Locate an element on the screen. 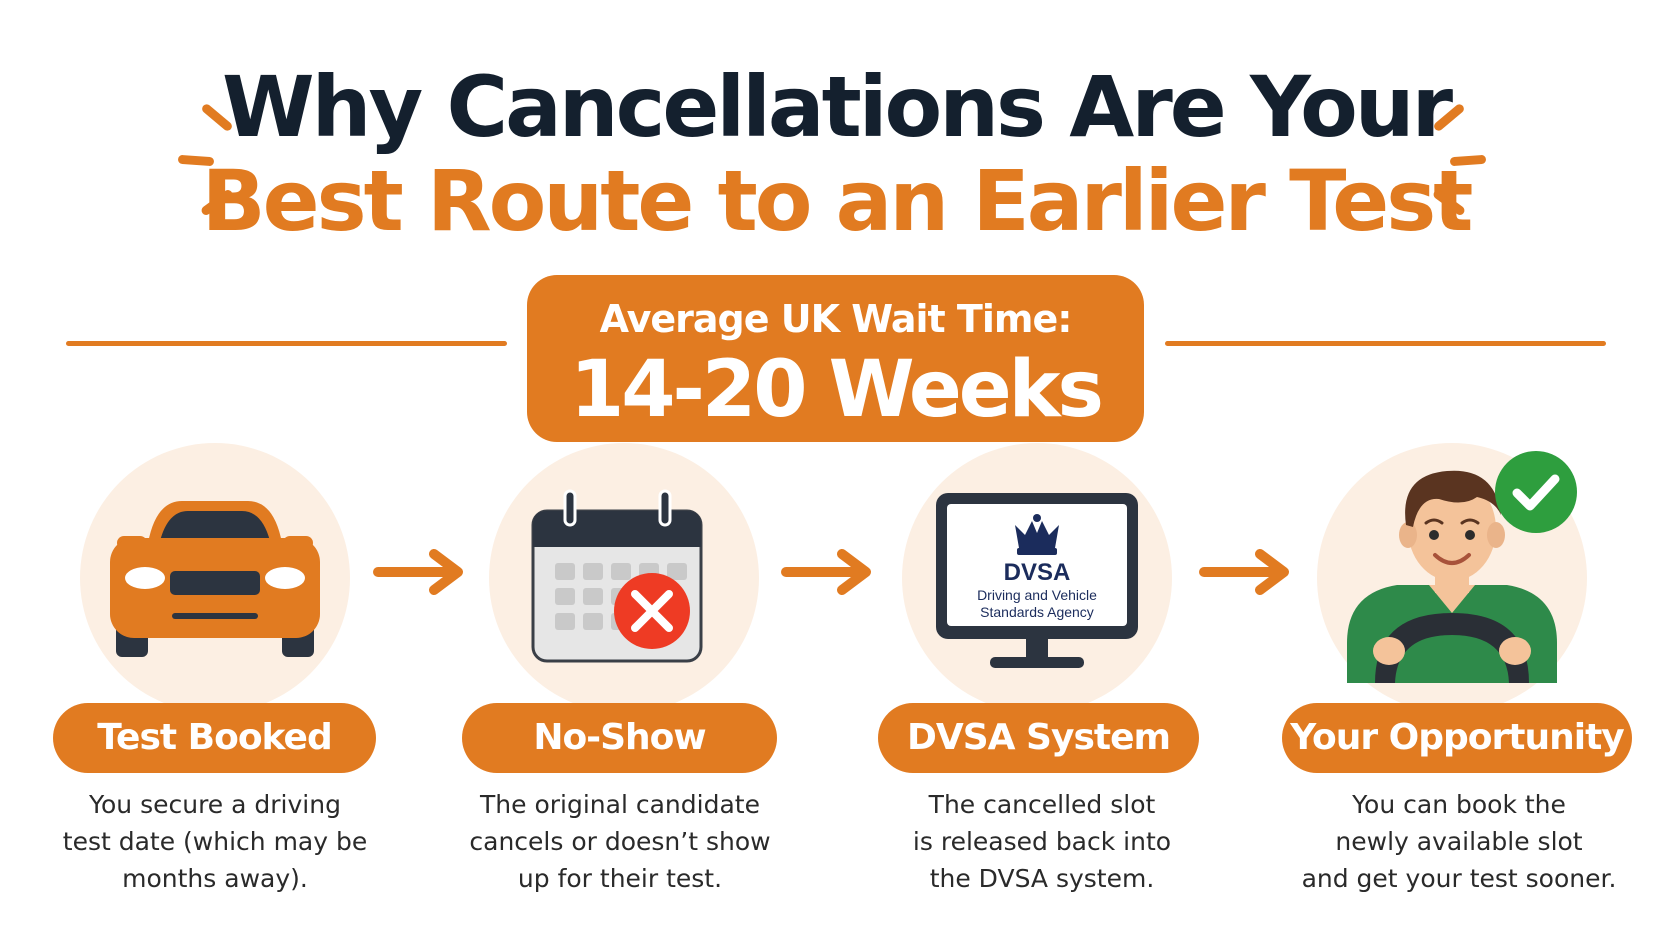 The height and width of the screenshot is (941, 1672). step-4-circle is located at coordinates (1452, 578).